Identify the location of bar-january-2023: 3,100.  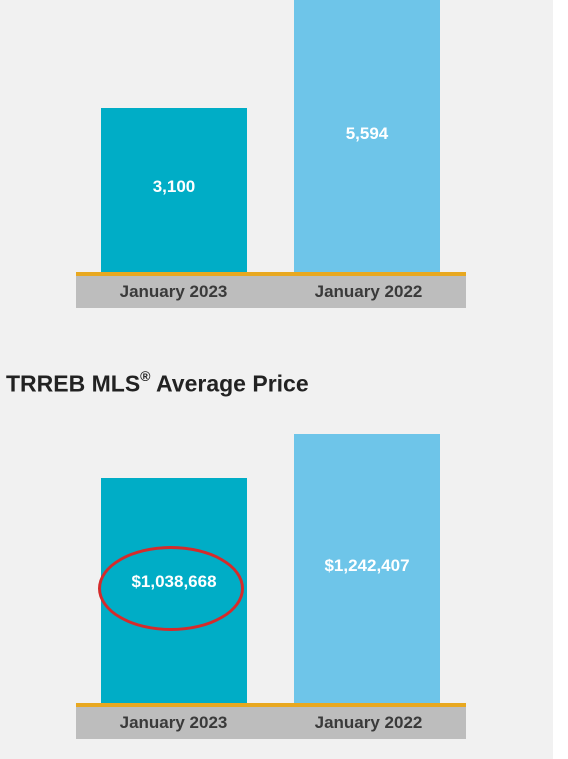
(174, 190).